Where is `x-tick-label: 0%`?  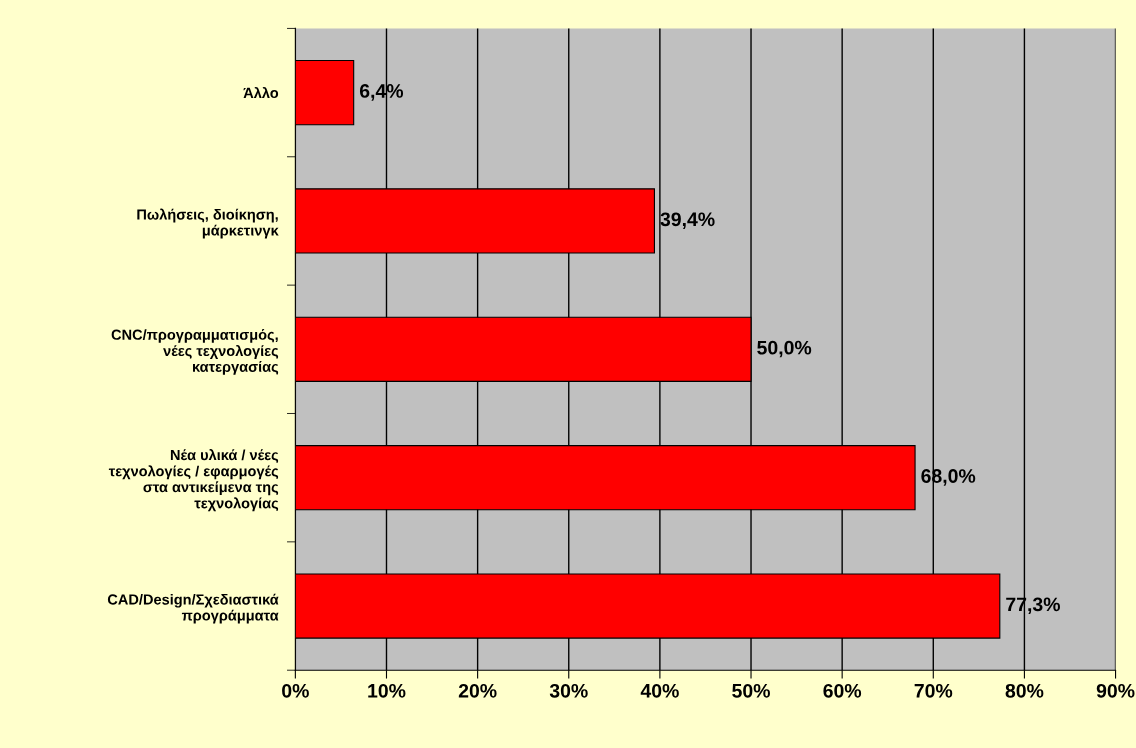 x-tick-label: 0% is located at coordinates (295, 690).